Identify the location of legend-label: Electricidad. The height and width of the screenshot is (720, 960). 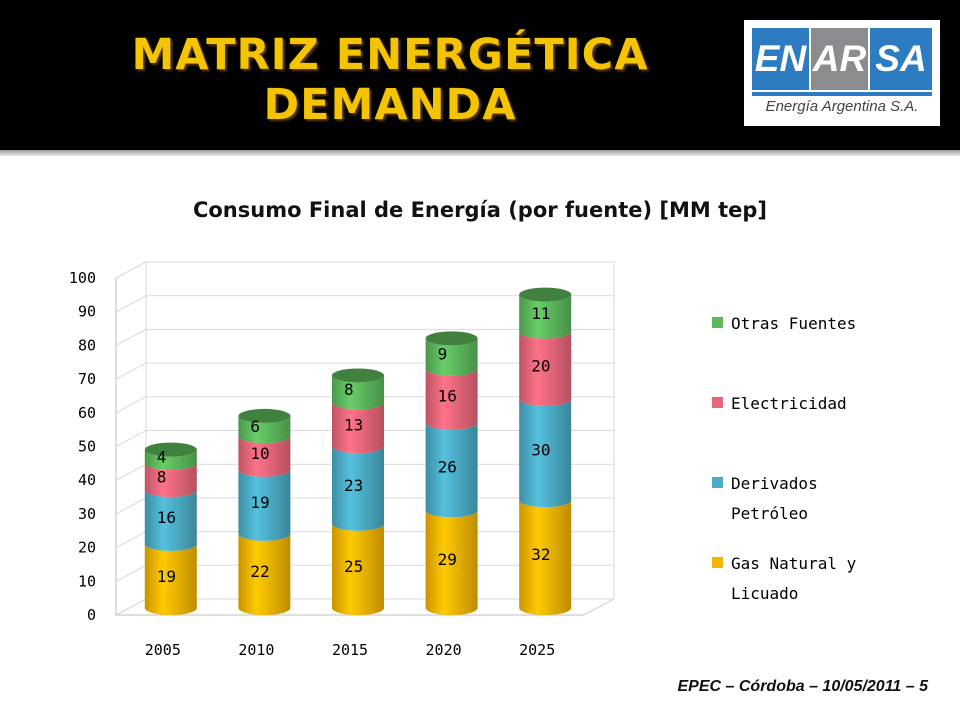
(789, 403).